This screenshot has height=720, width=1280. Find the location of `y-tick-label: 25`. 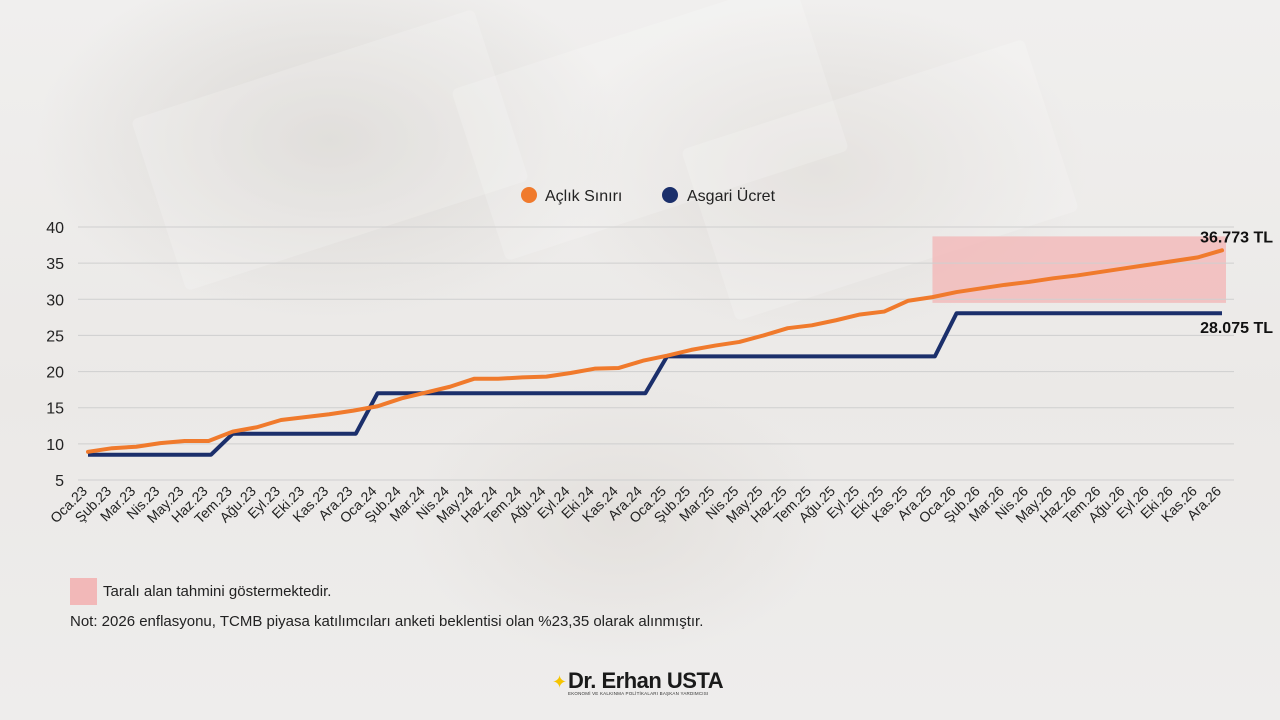

y-tick-label: 25 is located at coordinates (55, 336).